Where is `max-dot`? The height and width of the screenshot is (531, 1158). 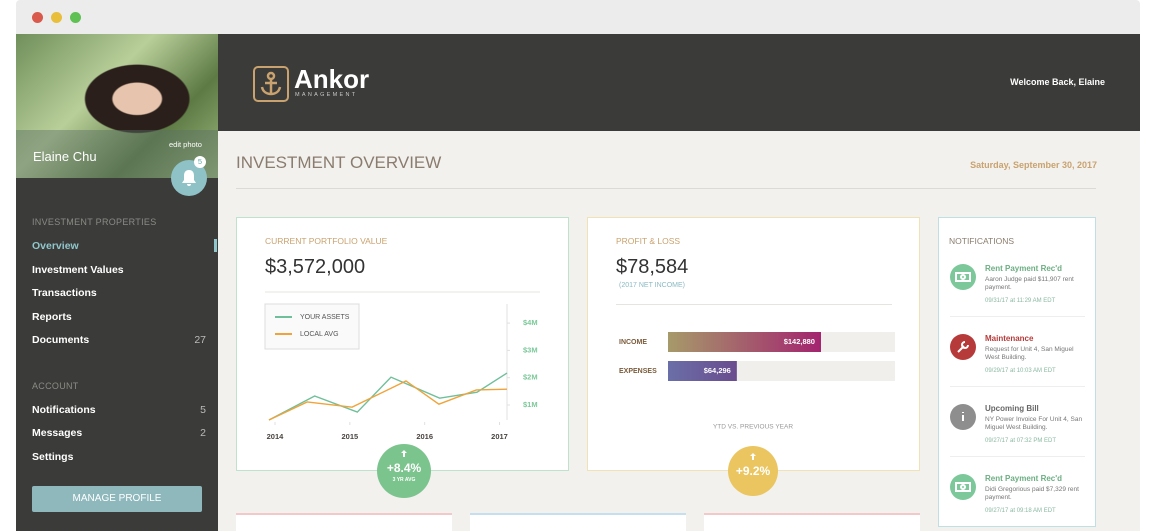
max-dot is located at coordinates (75, 17).